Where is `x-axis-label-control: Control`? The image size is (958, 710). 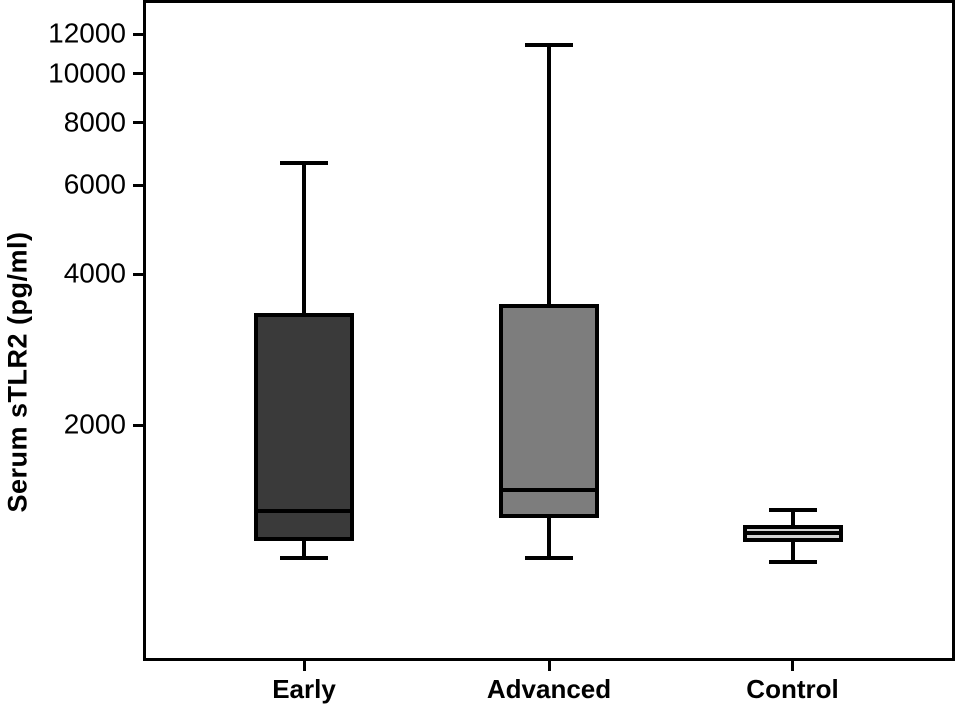 x-axis-label-control: Control is located at coordinates (792, 689).